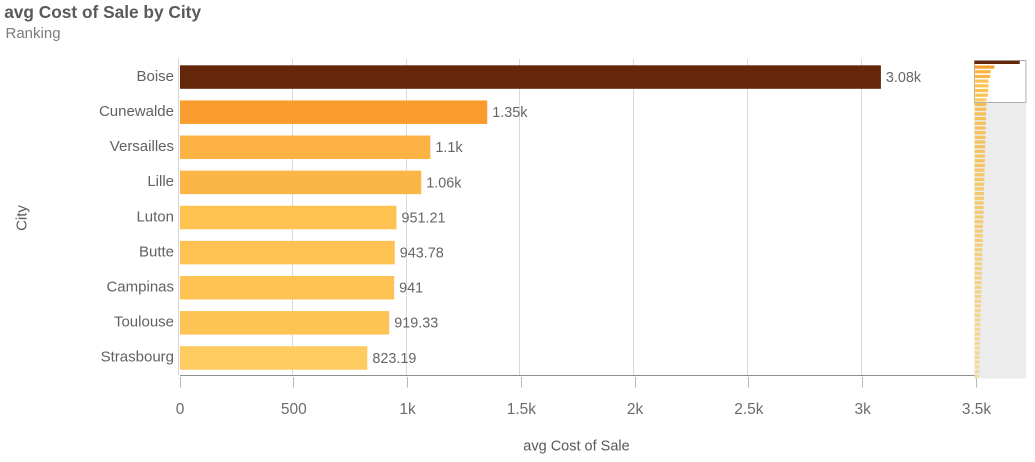  What do you see at coordinates (422, 254) in the screenshot?
I see `svg-text: 943.78` at bounding box center [422, 254].